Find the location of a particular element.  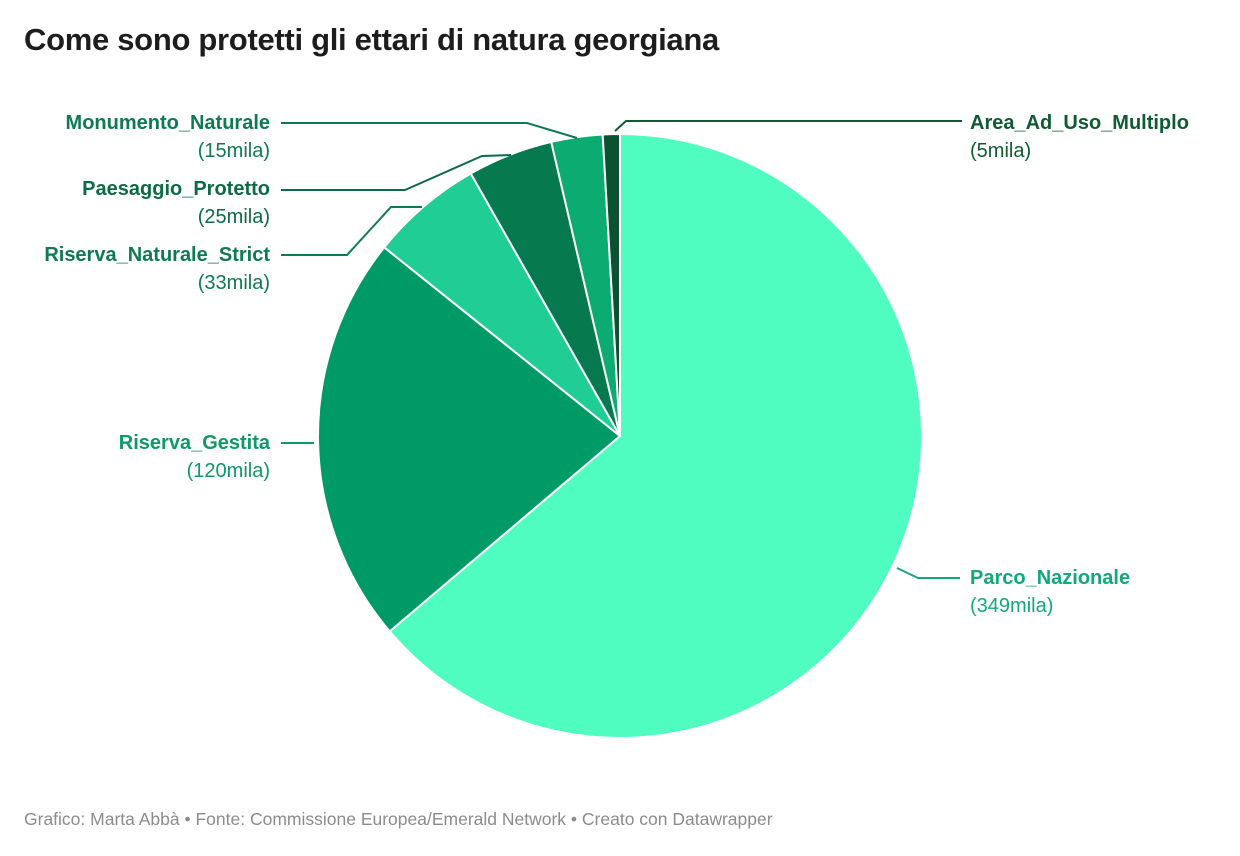

slice-value: (15mila) is located at coordinates (233, 151).